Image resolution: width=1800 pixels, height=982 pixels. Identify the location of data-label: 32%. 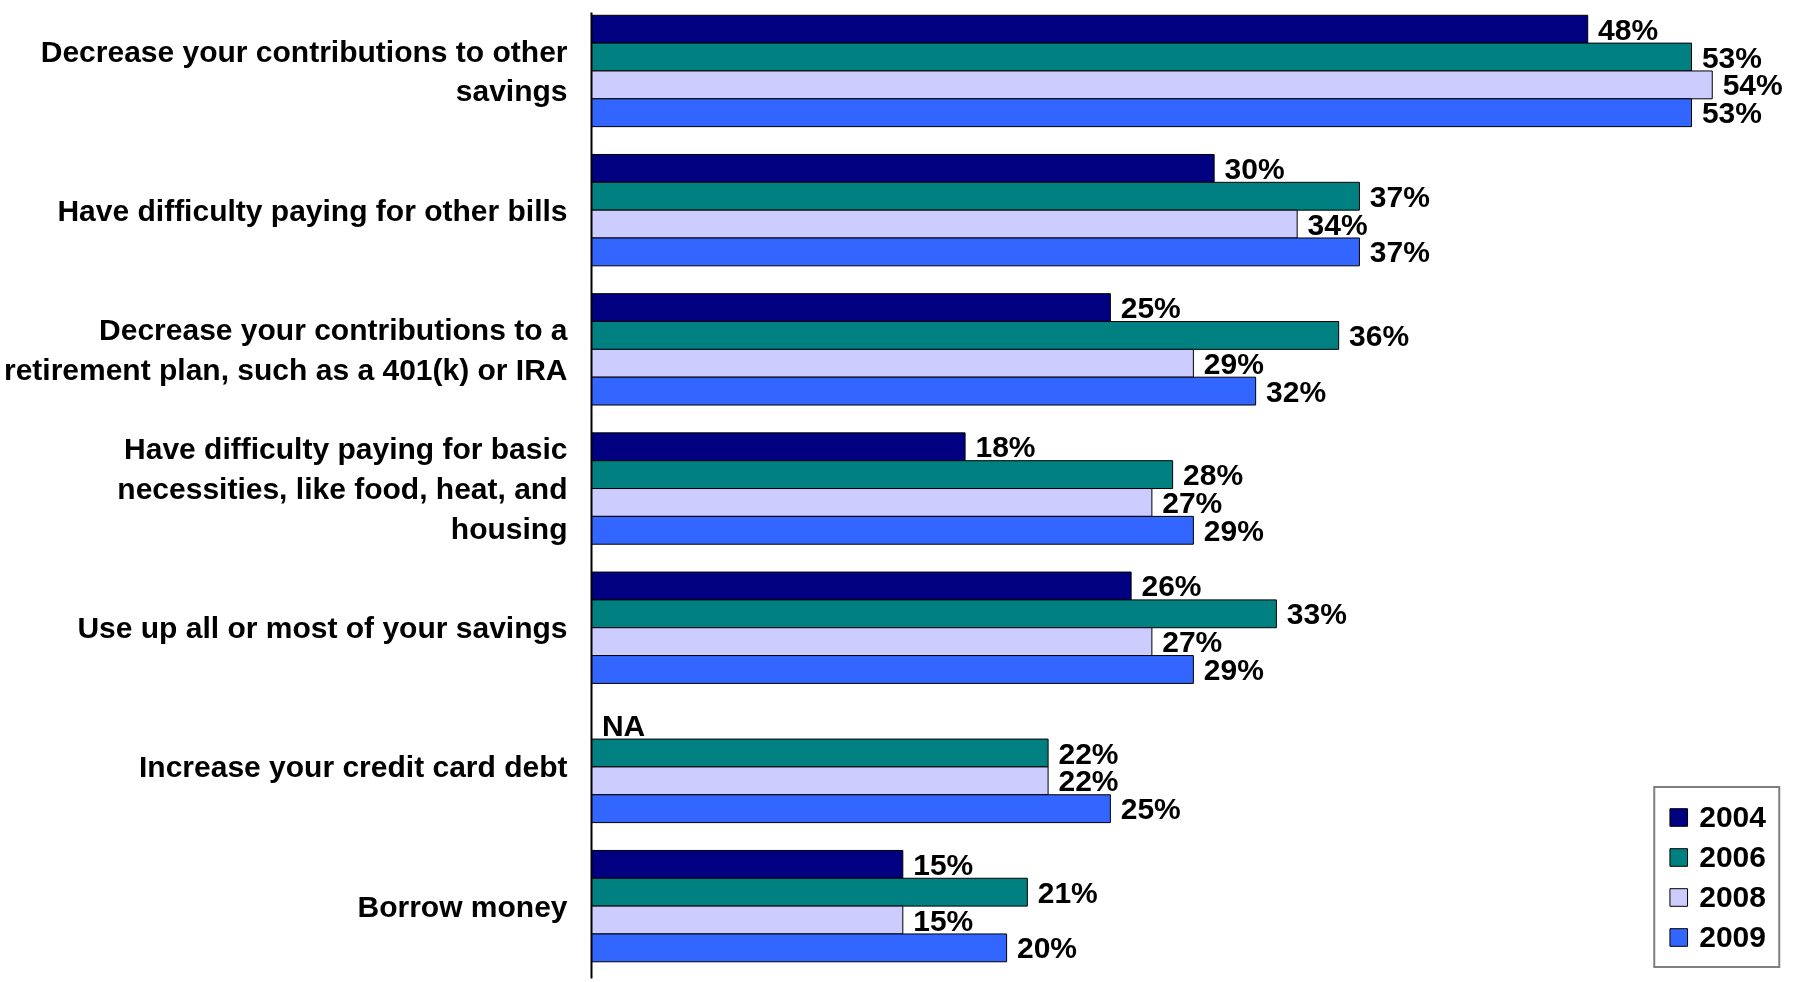
(1296, 391).